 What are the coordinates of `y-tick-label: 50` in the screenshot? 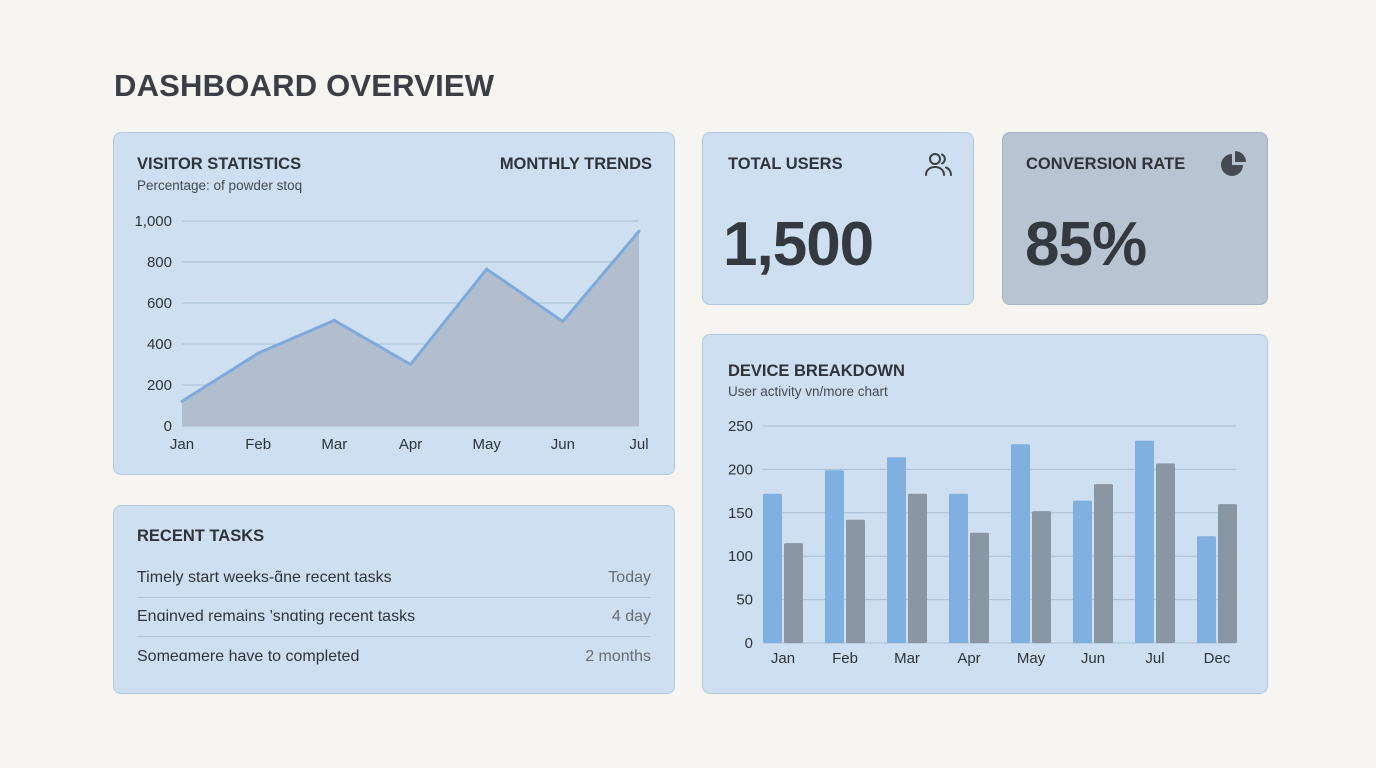 It's located at (744, 600).